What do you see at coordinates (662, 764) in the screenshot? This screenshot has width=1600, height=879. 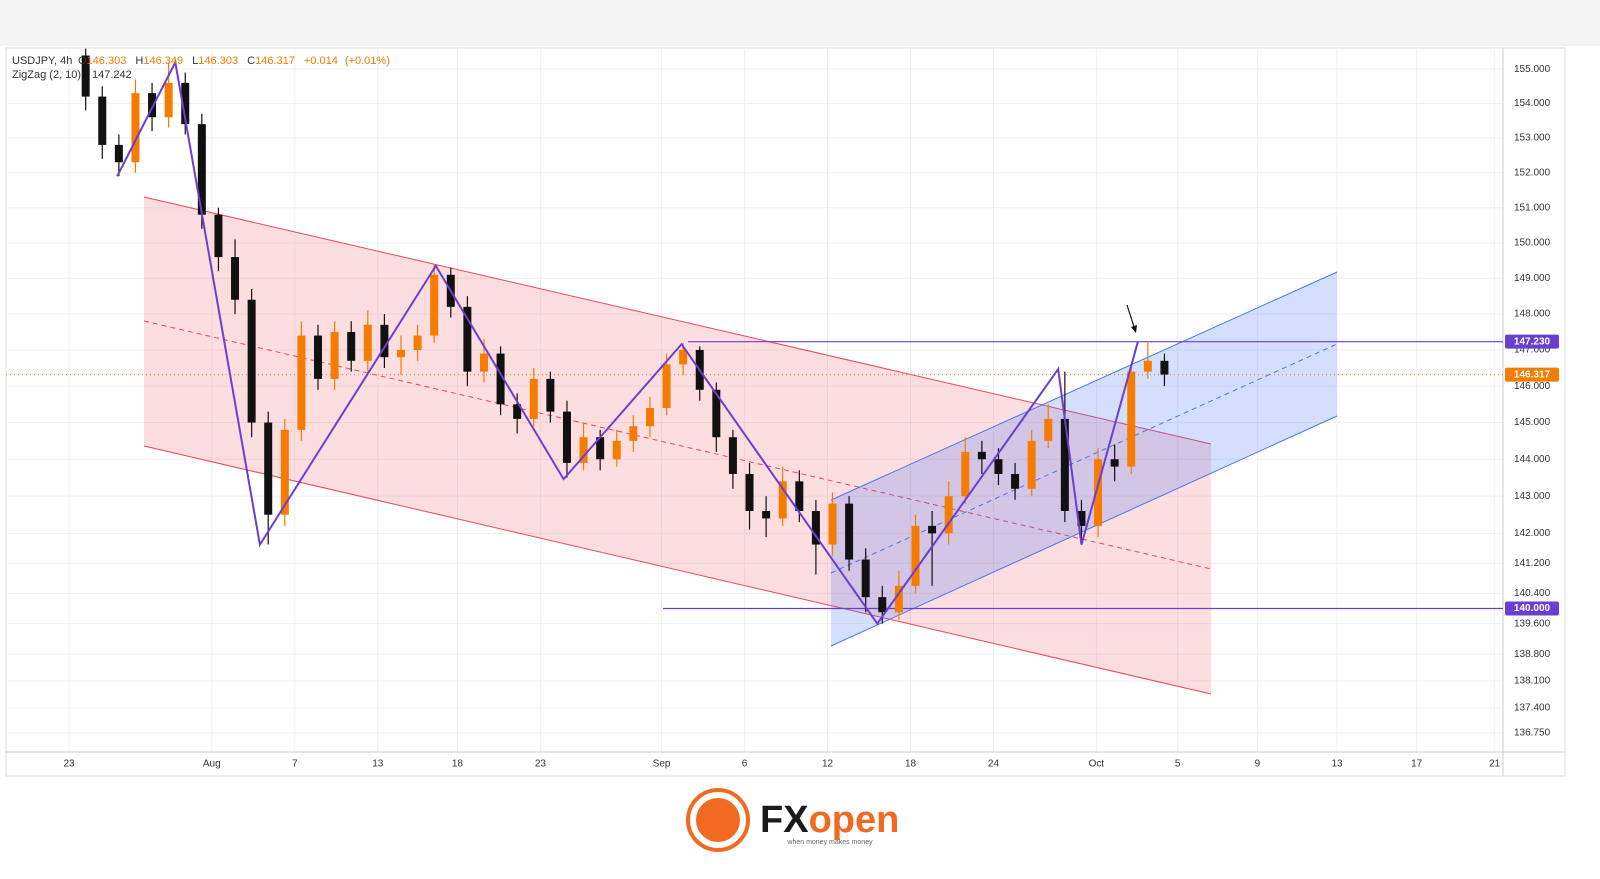 I see `x-tick-label: Sep` at bounding box center [662, 764].